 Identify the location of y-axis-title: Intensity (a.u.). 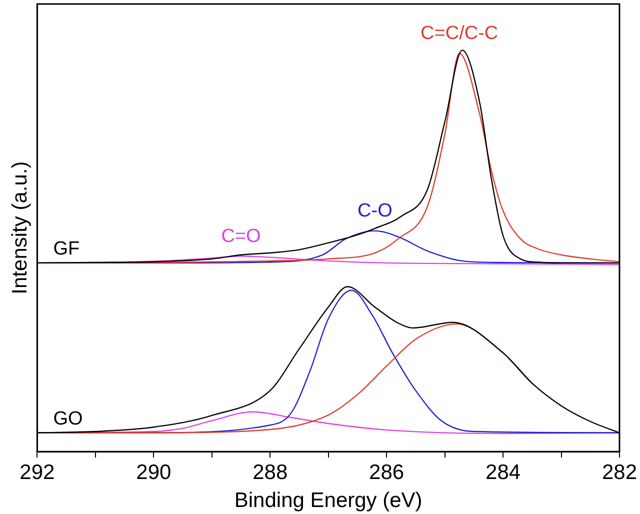
(20, 227).